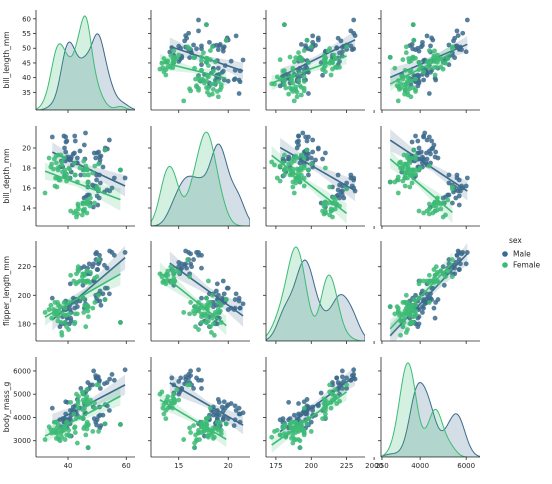 Image resolution: width=552 pixels, height=484 pixels. What do you see at coordinates (317, 169) in the screenshot?
I see `reg-line-male-flipper_length_mm-bill_depth_mm` at bounding box center [317, 169].